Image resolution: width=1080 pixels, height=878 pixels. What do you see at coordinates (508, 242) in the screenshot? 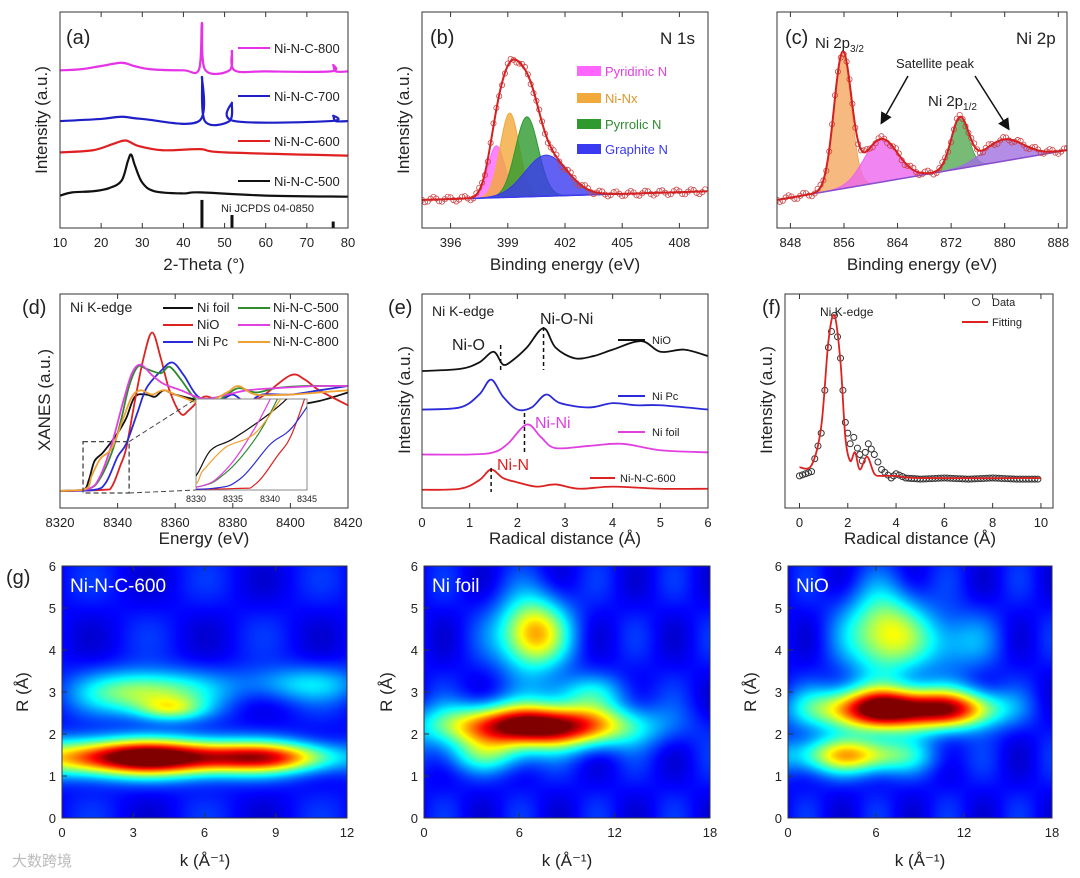
I see `x-tick-label: 399` at bounding box center [508, 242].